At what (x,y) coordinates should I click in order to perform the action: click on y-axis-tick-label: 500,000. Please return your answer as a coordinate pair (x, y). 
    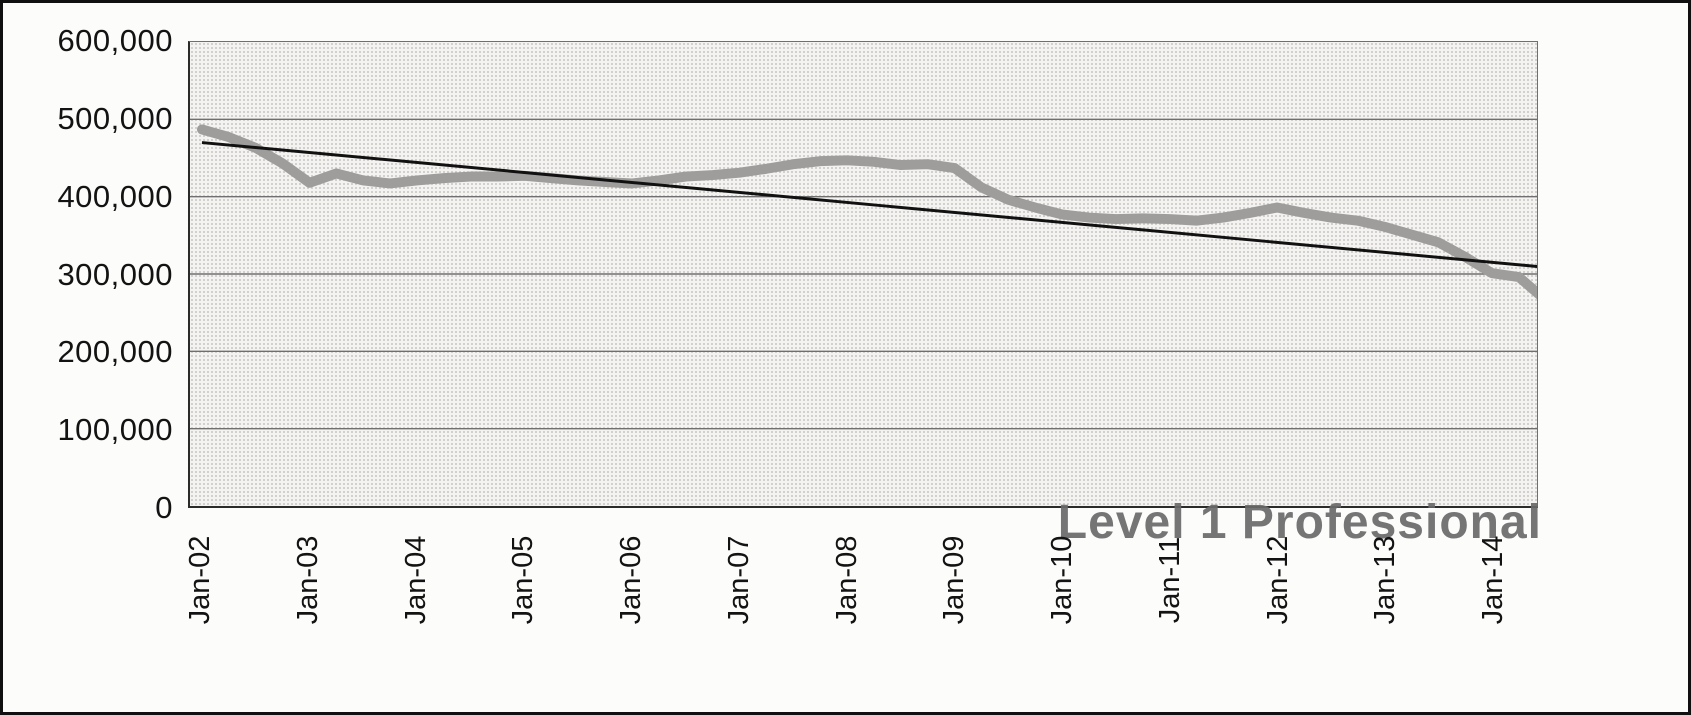
    Looking at the image, I should click on (115, 118).